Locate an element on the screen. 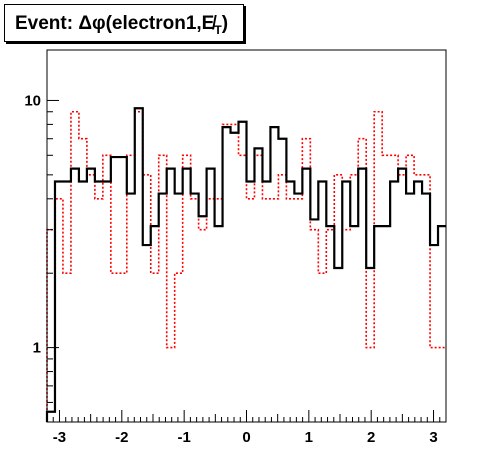 This screenshot has height=472, width=496. chart-title-subscript: T is located at coordinates (218, 29).